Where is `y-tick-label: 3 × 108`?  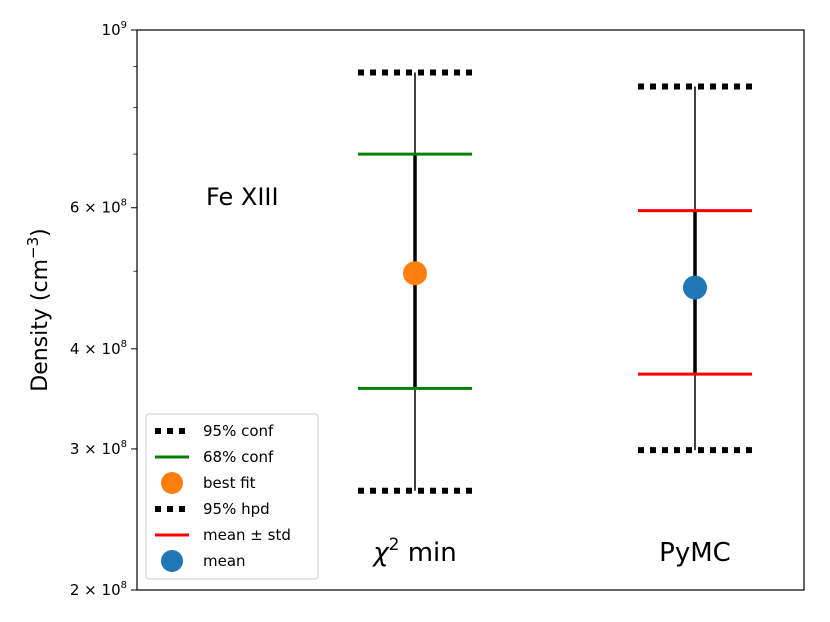 y-tick-label: 3 × 108 is located at coordinates (98, 448).